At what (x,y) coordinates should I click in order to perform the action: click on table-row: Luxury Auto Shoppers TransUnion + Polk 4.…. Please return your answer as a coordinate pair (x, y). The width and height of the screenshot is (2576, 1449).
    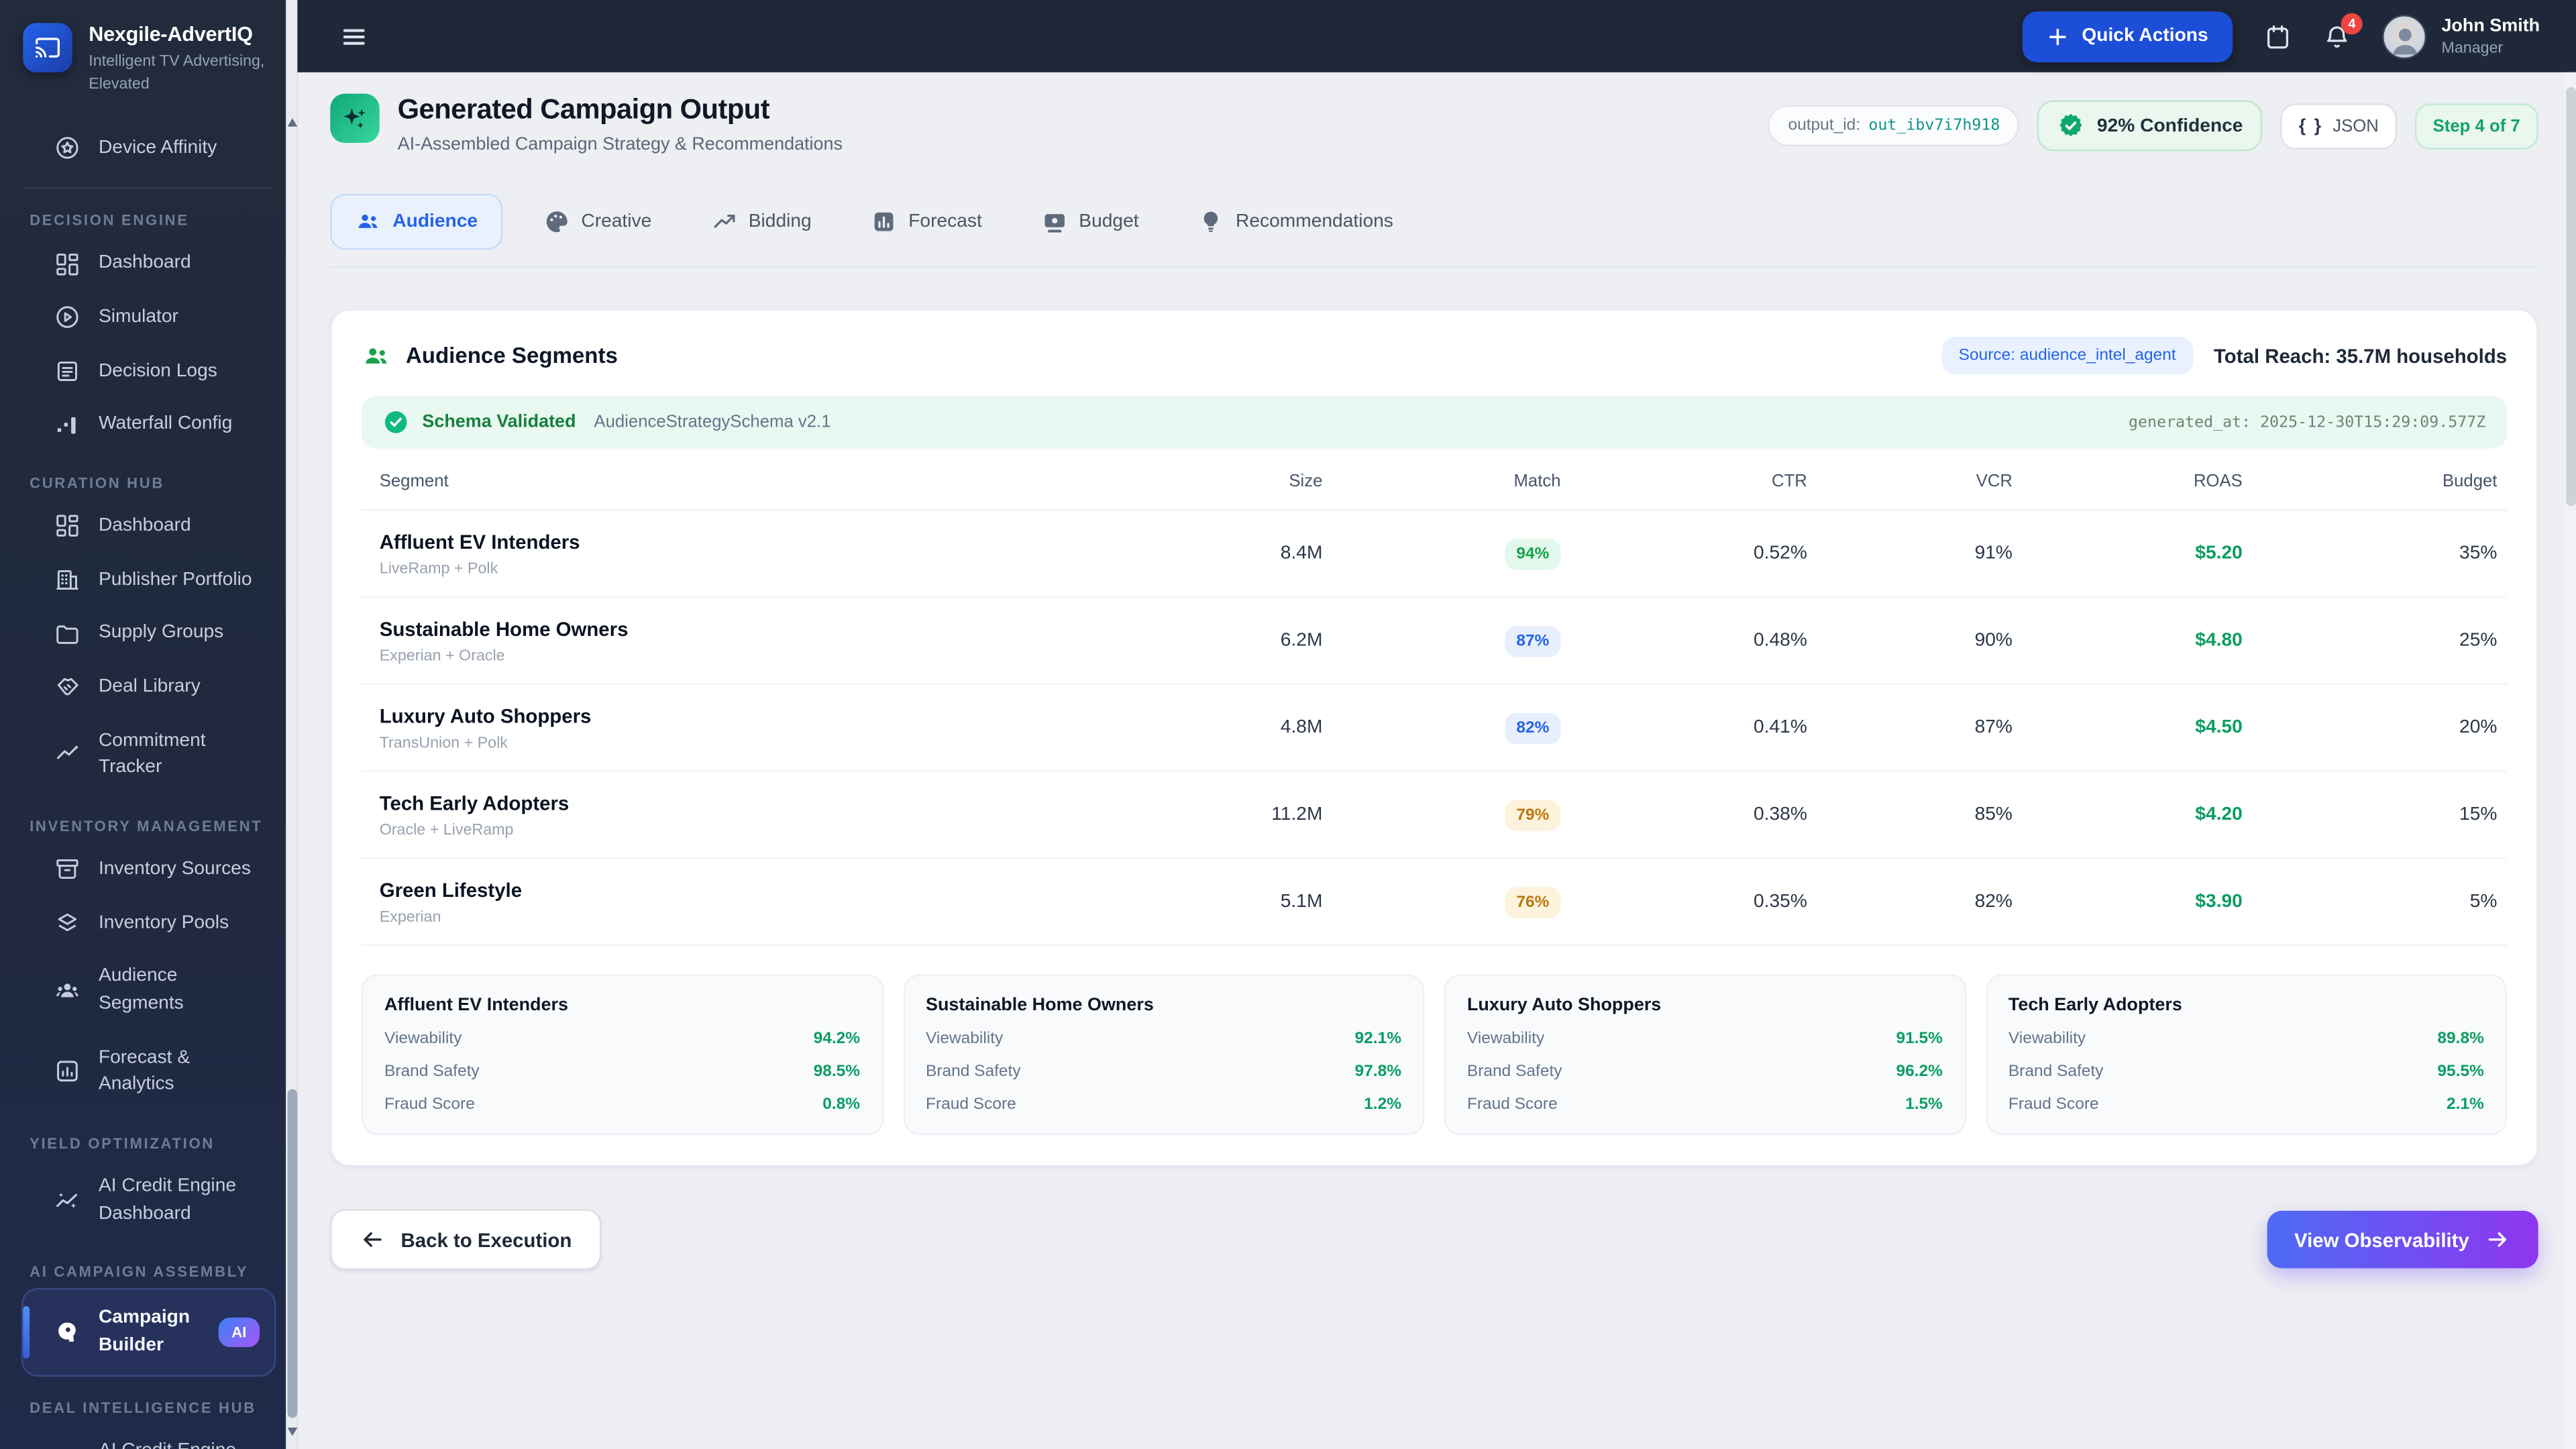
    Looking at the image, I should click on (1434, 729).